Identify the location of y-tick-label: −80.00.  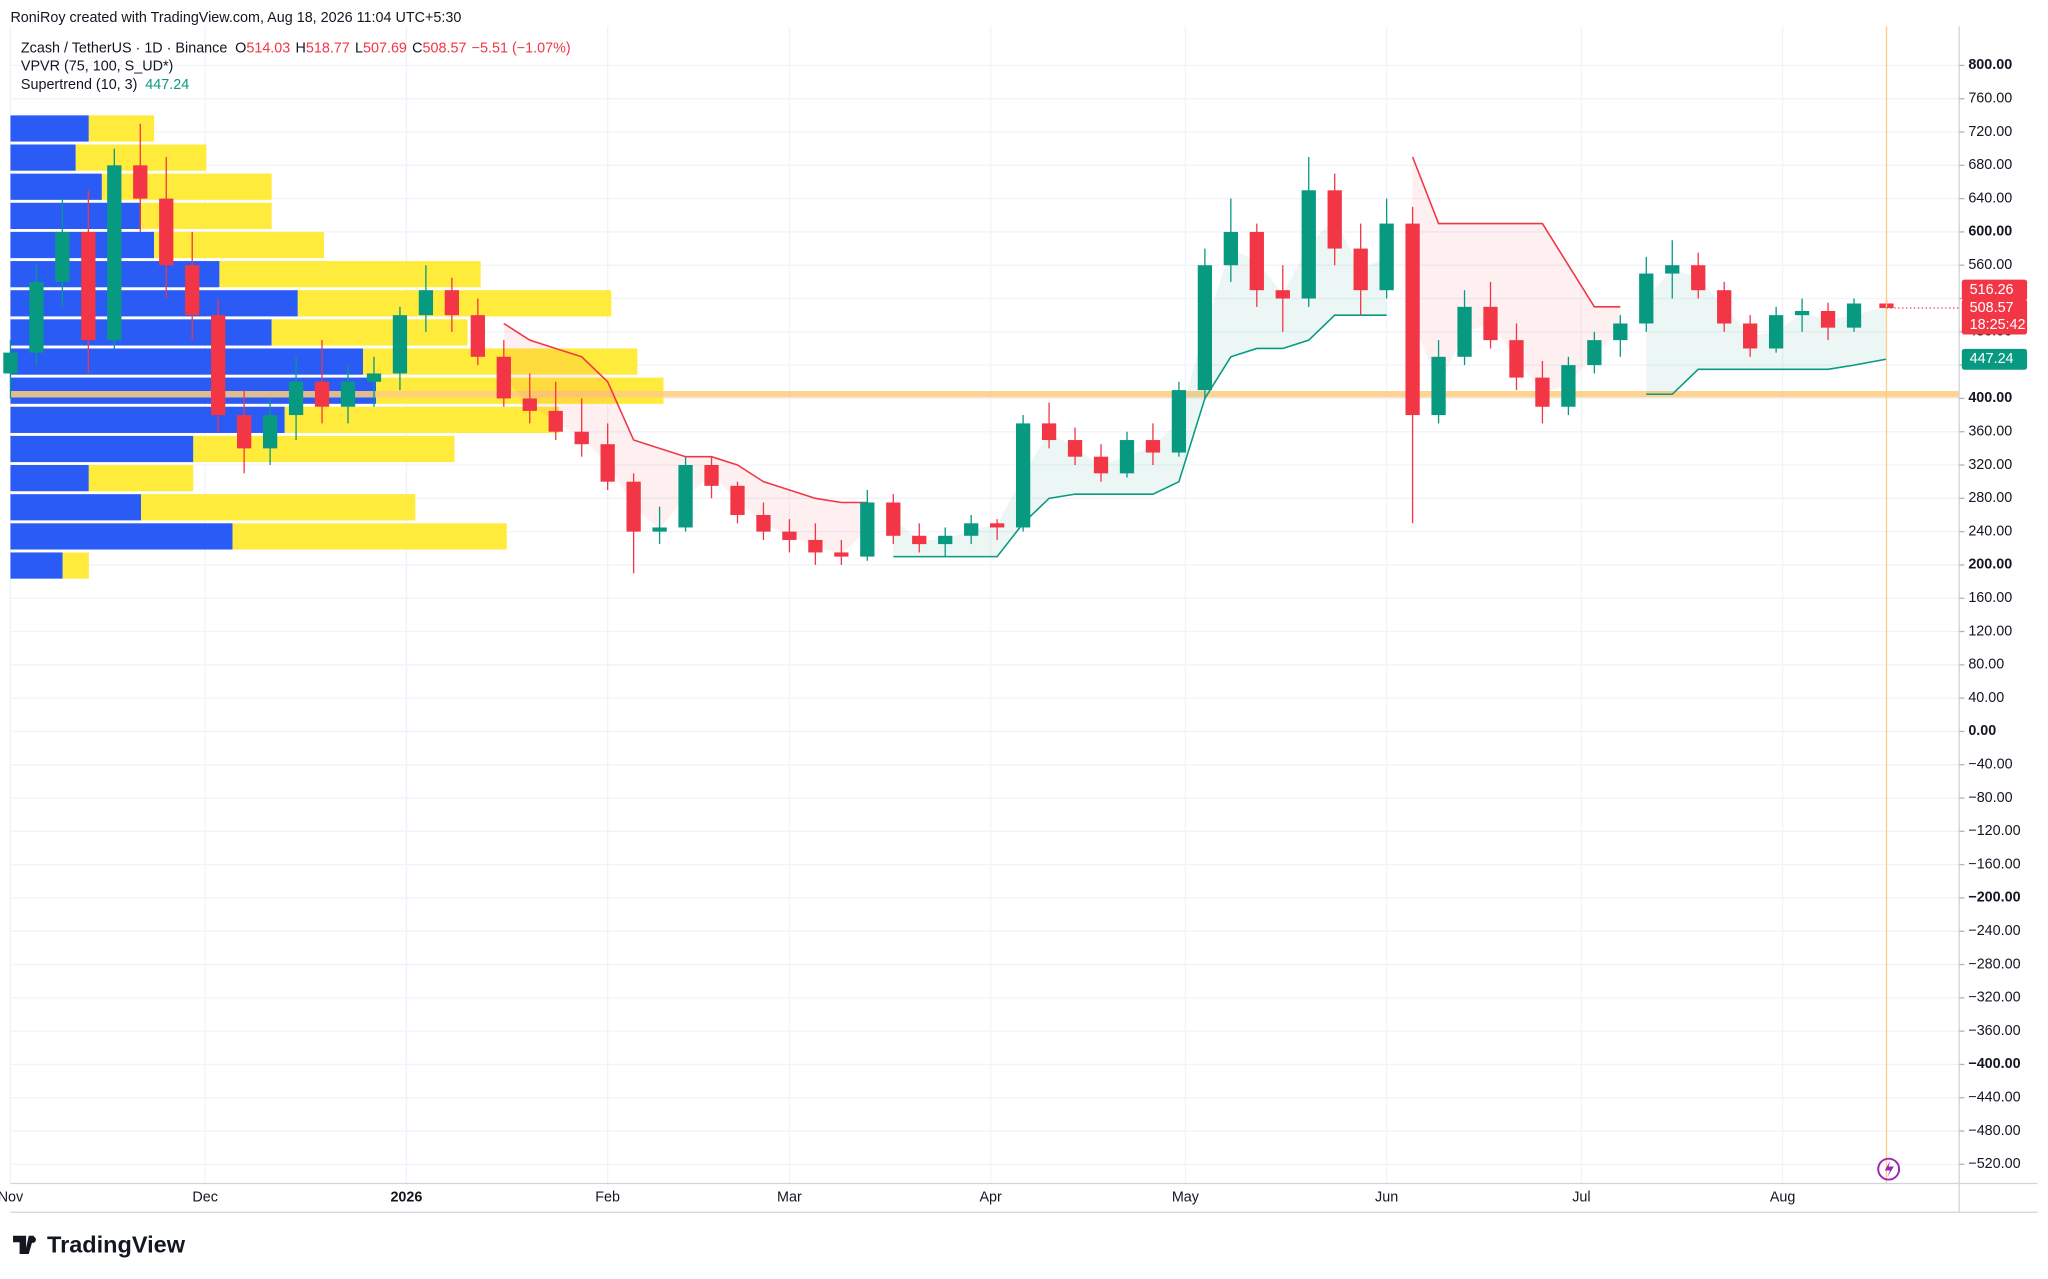
(1990, 798).